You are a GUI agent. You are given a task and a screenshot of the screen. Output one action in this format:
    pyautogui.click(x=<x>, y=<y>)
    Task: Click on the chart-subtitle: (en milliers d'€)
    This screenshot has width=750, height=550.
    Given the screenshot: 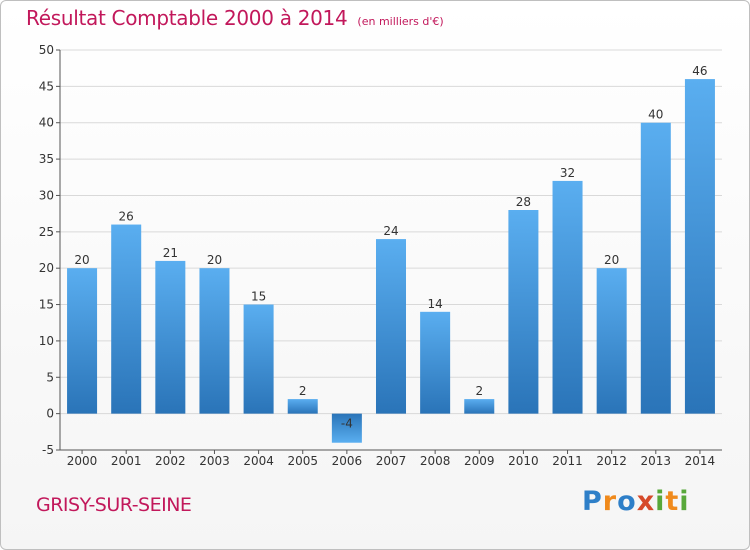 What is the action you would take?
    pyautogui.click(x=400, y=21)
    